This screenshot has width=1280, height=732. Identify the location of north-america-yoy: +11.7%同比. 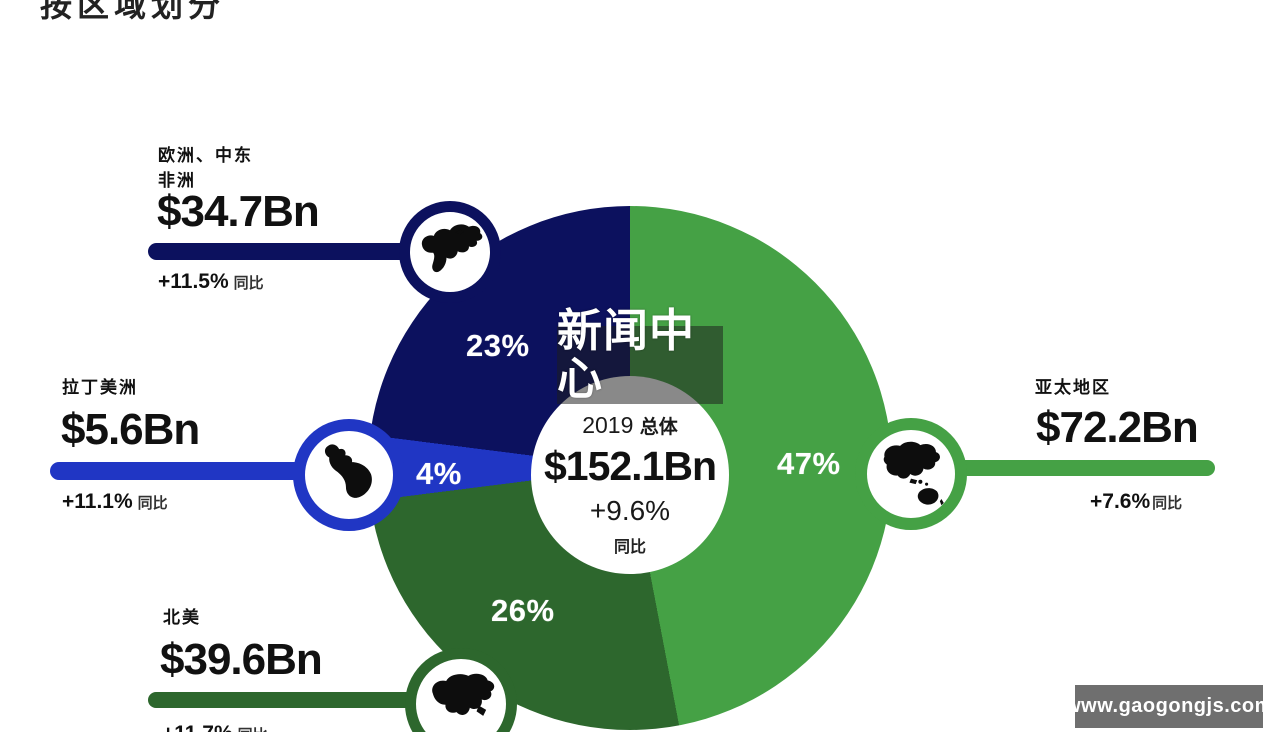
(215, 727).